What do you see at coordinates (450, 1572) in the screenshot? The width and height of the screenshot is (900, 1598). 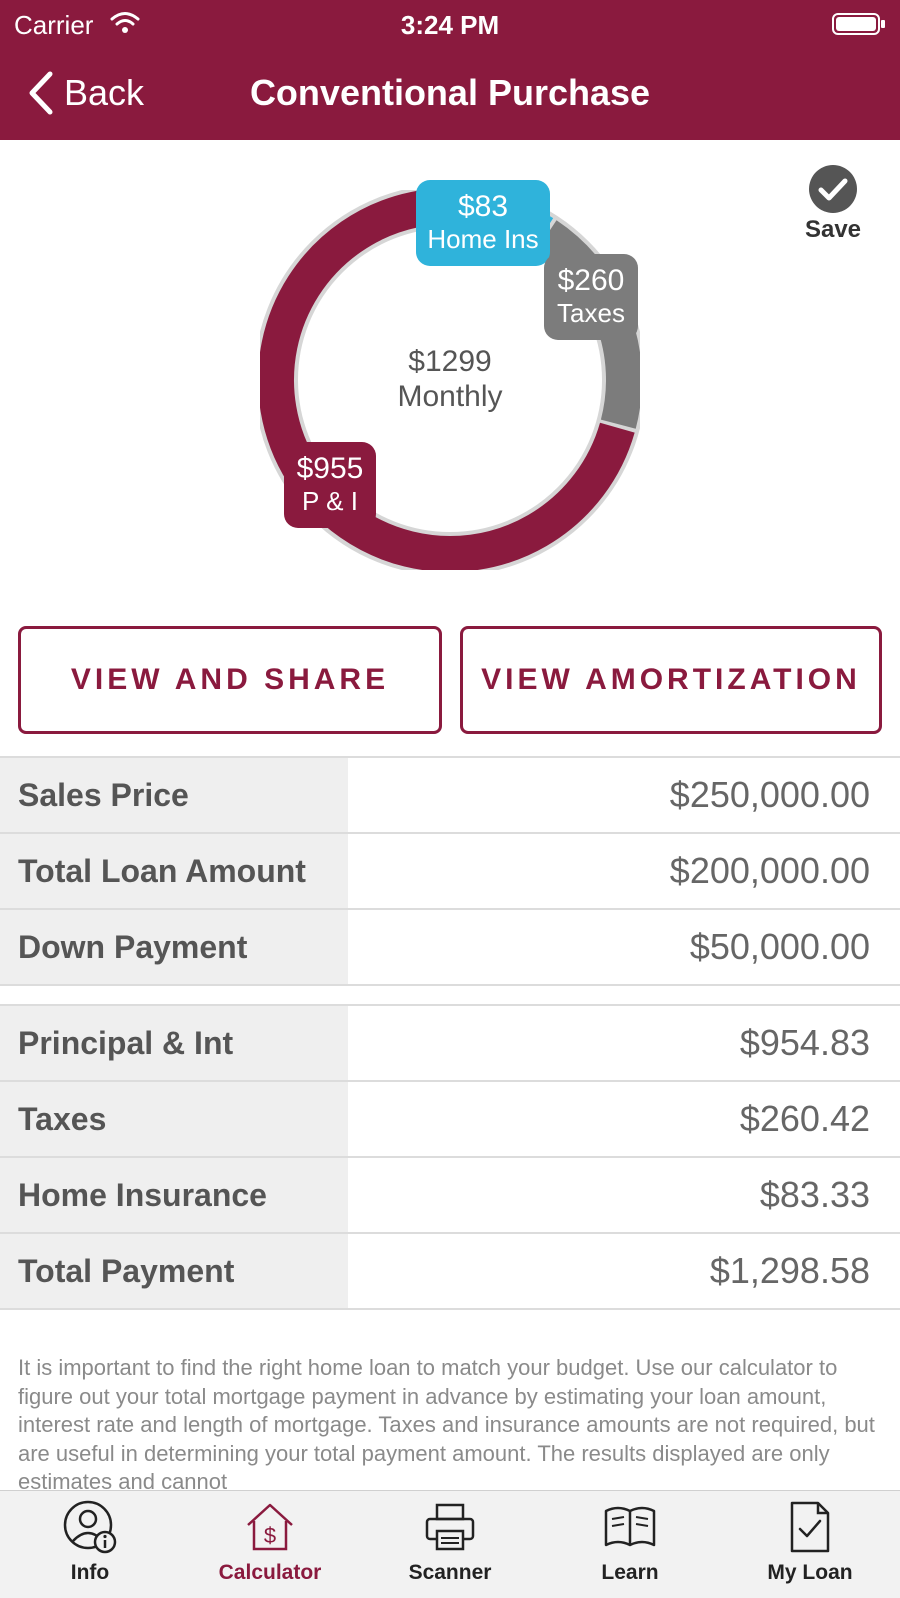 I see `tab-label: Scanner` at bounding box center [450, 1572].